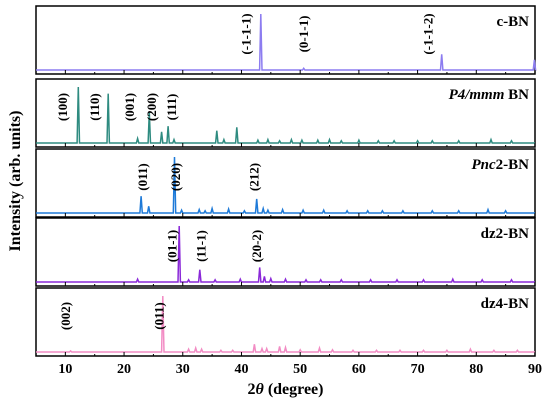 This screenshot has height=419, width=550. Describe the element at coordinates (418, 369) in the screenshot. I see `x-tick-label: 70` at that location.